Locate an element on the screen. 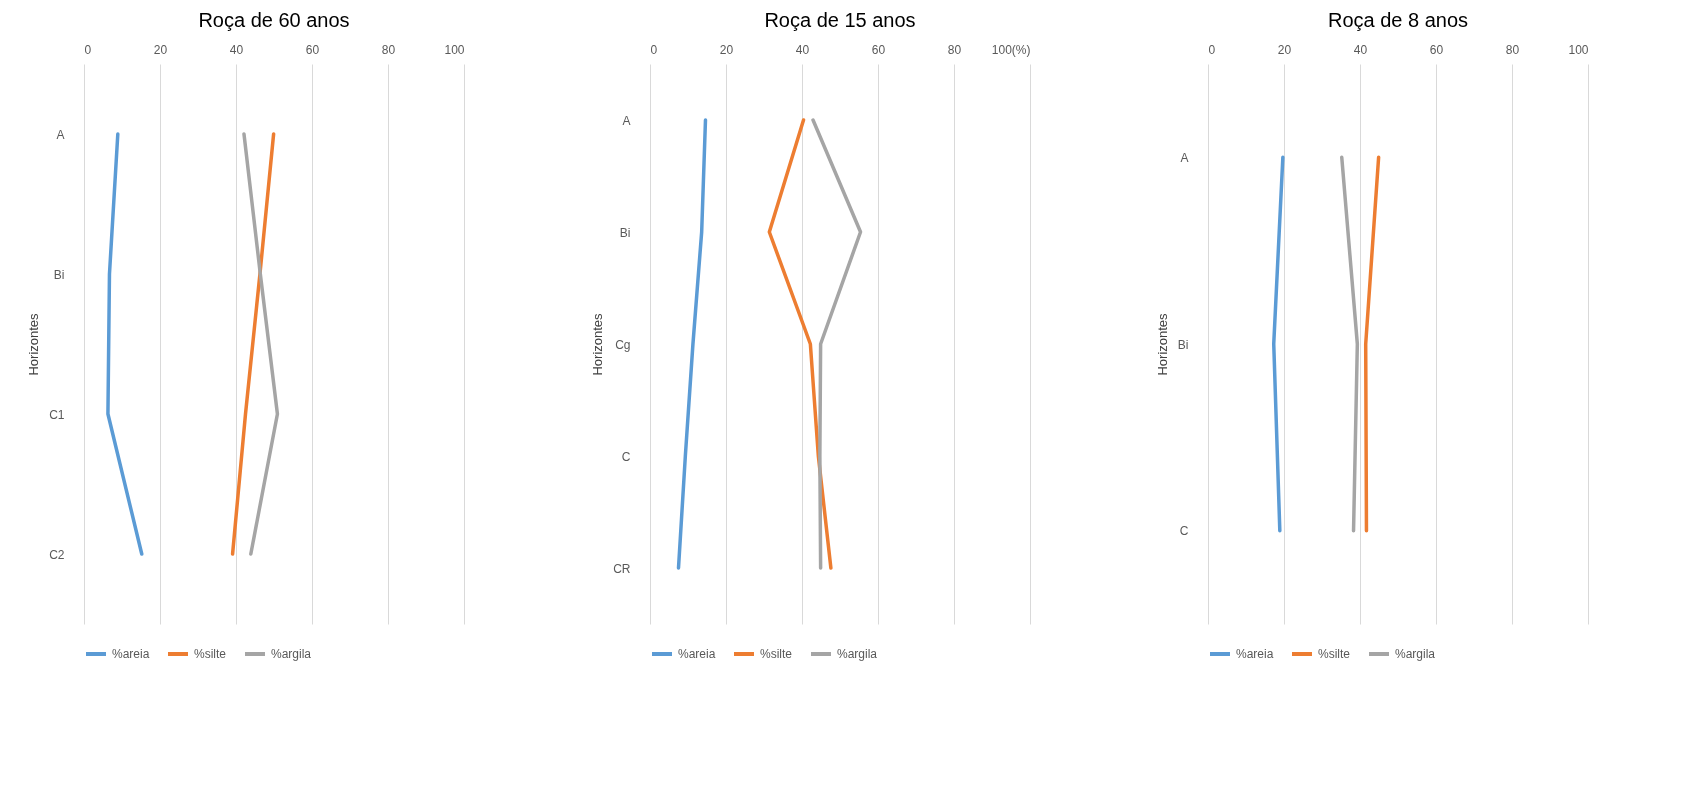 The image size is (1693, 791). x-tick-label: 100(%) is located at coordinates (1011, 49).